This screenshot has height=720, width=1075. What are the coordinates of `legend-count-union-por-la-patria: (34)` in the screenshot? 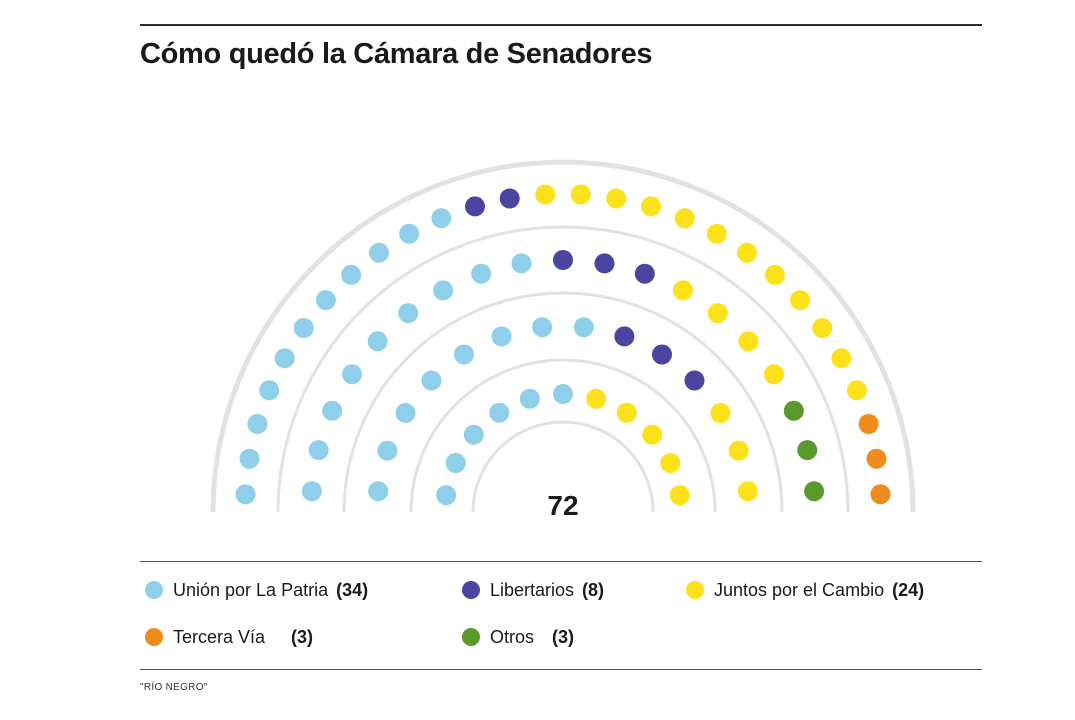 It's located at (352, 589).